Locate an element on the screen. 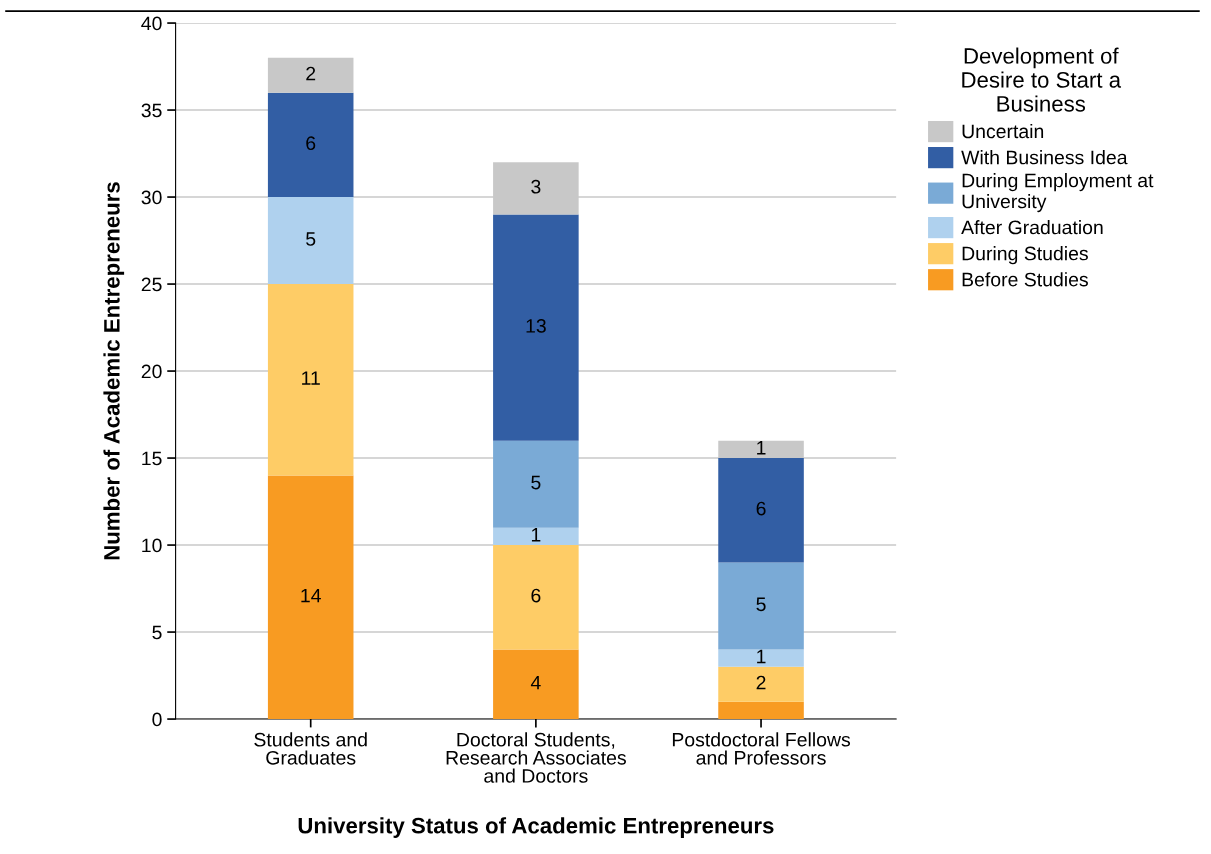 Image resolution: width=1211 pixels, height=854 pixels. y-axis-title: Number of Academic Entrepreneurs is located at coordinates (114, 371).